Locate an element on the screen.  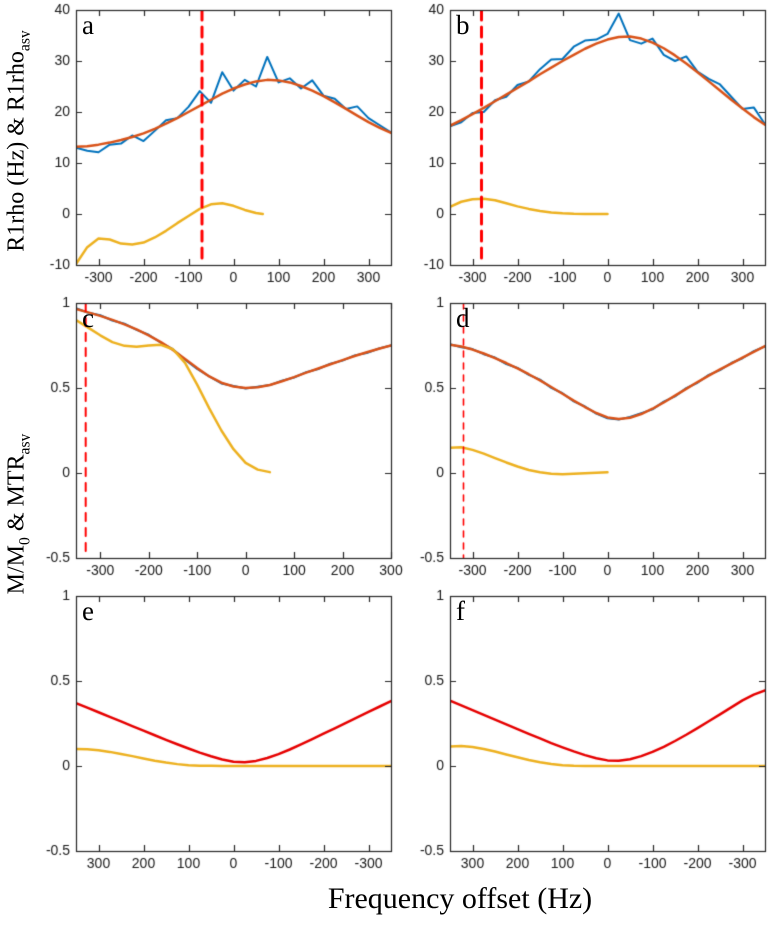
panel-c-letter: c is located at coordinates (88, 318).